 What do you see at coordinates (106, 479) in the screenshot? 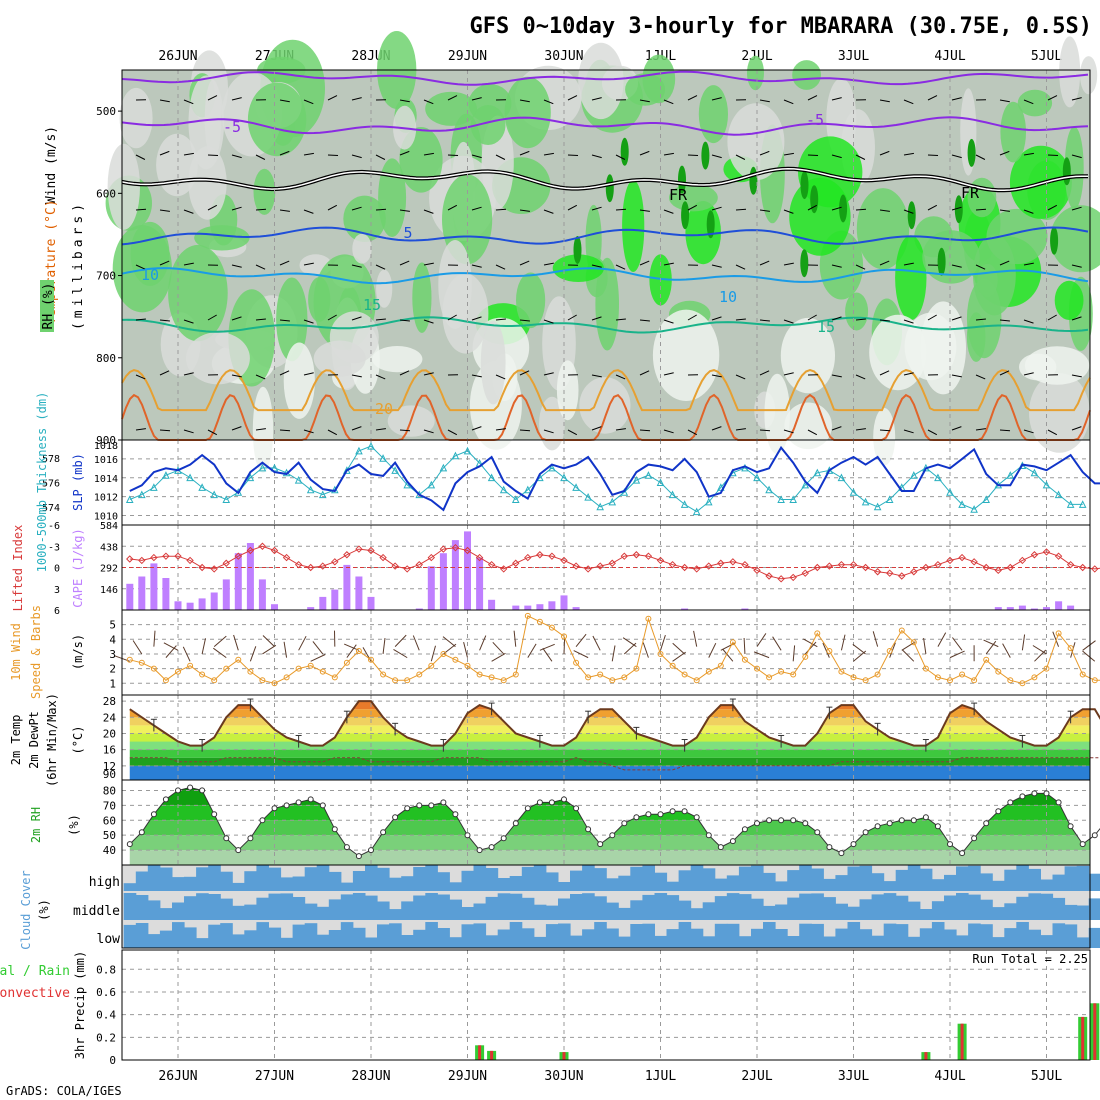
I see `slp-tick-label: 1014` at bounding box center [106, 479].